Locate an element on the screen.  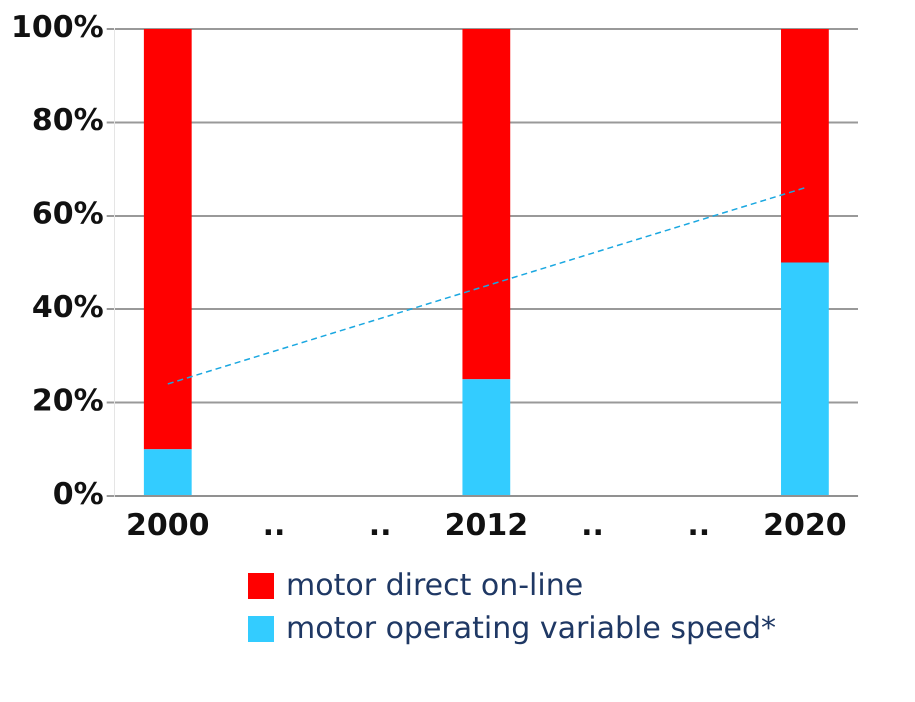
legend-label: motor direct on-line is located at coordinates (435, 585).